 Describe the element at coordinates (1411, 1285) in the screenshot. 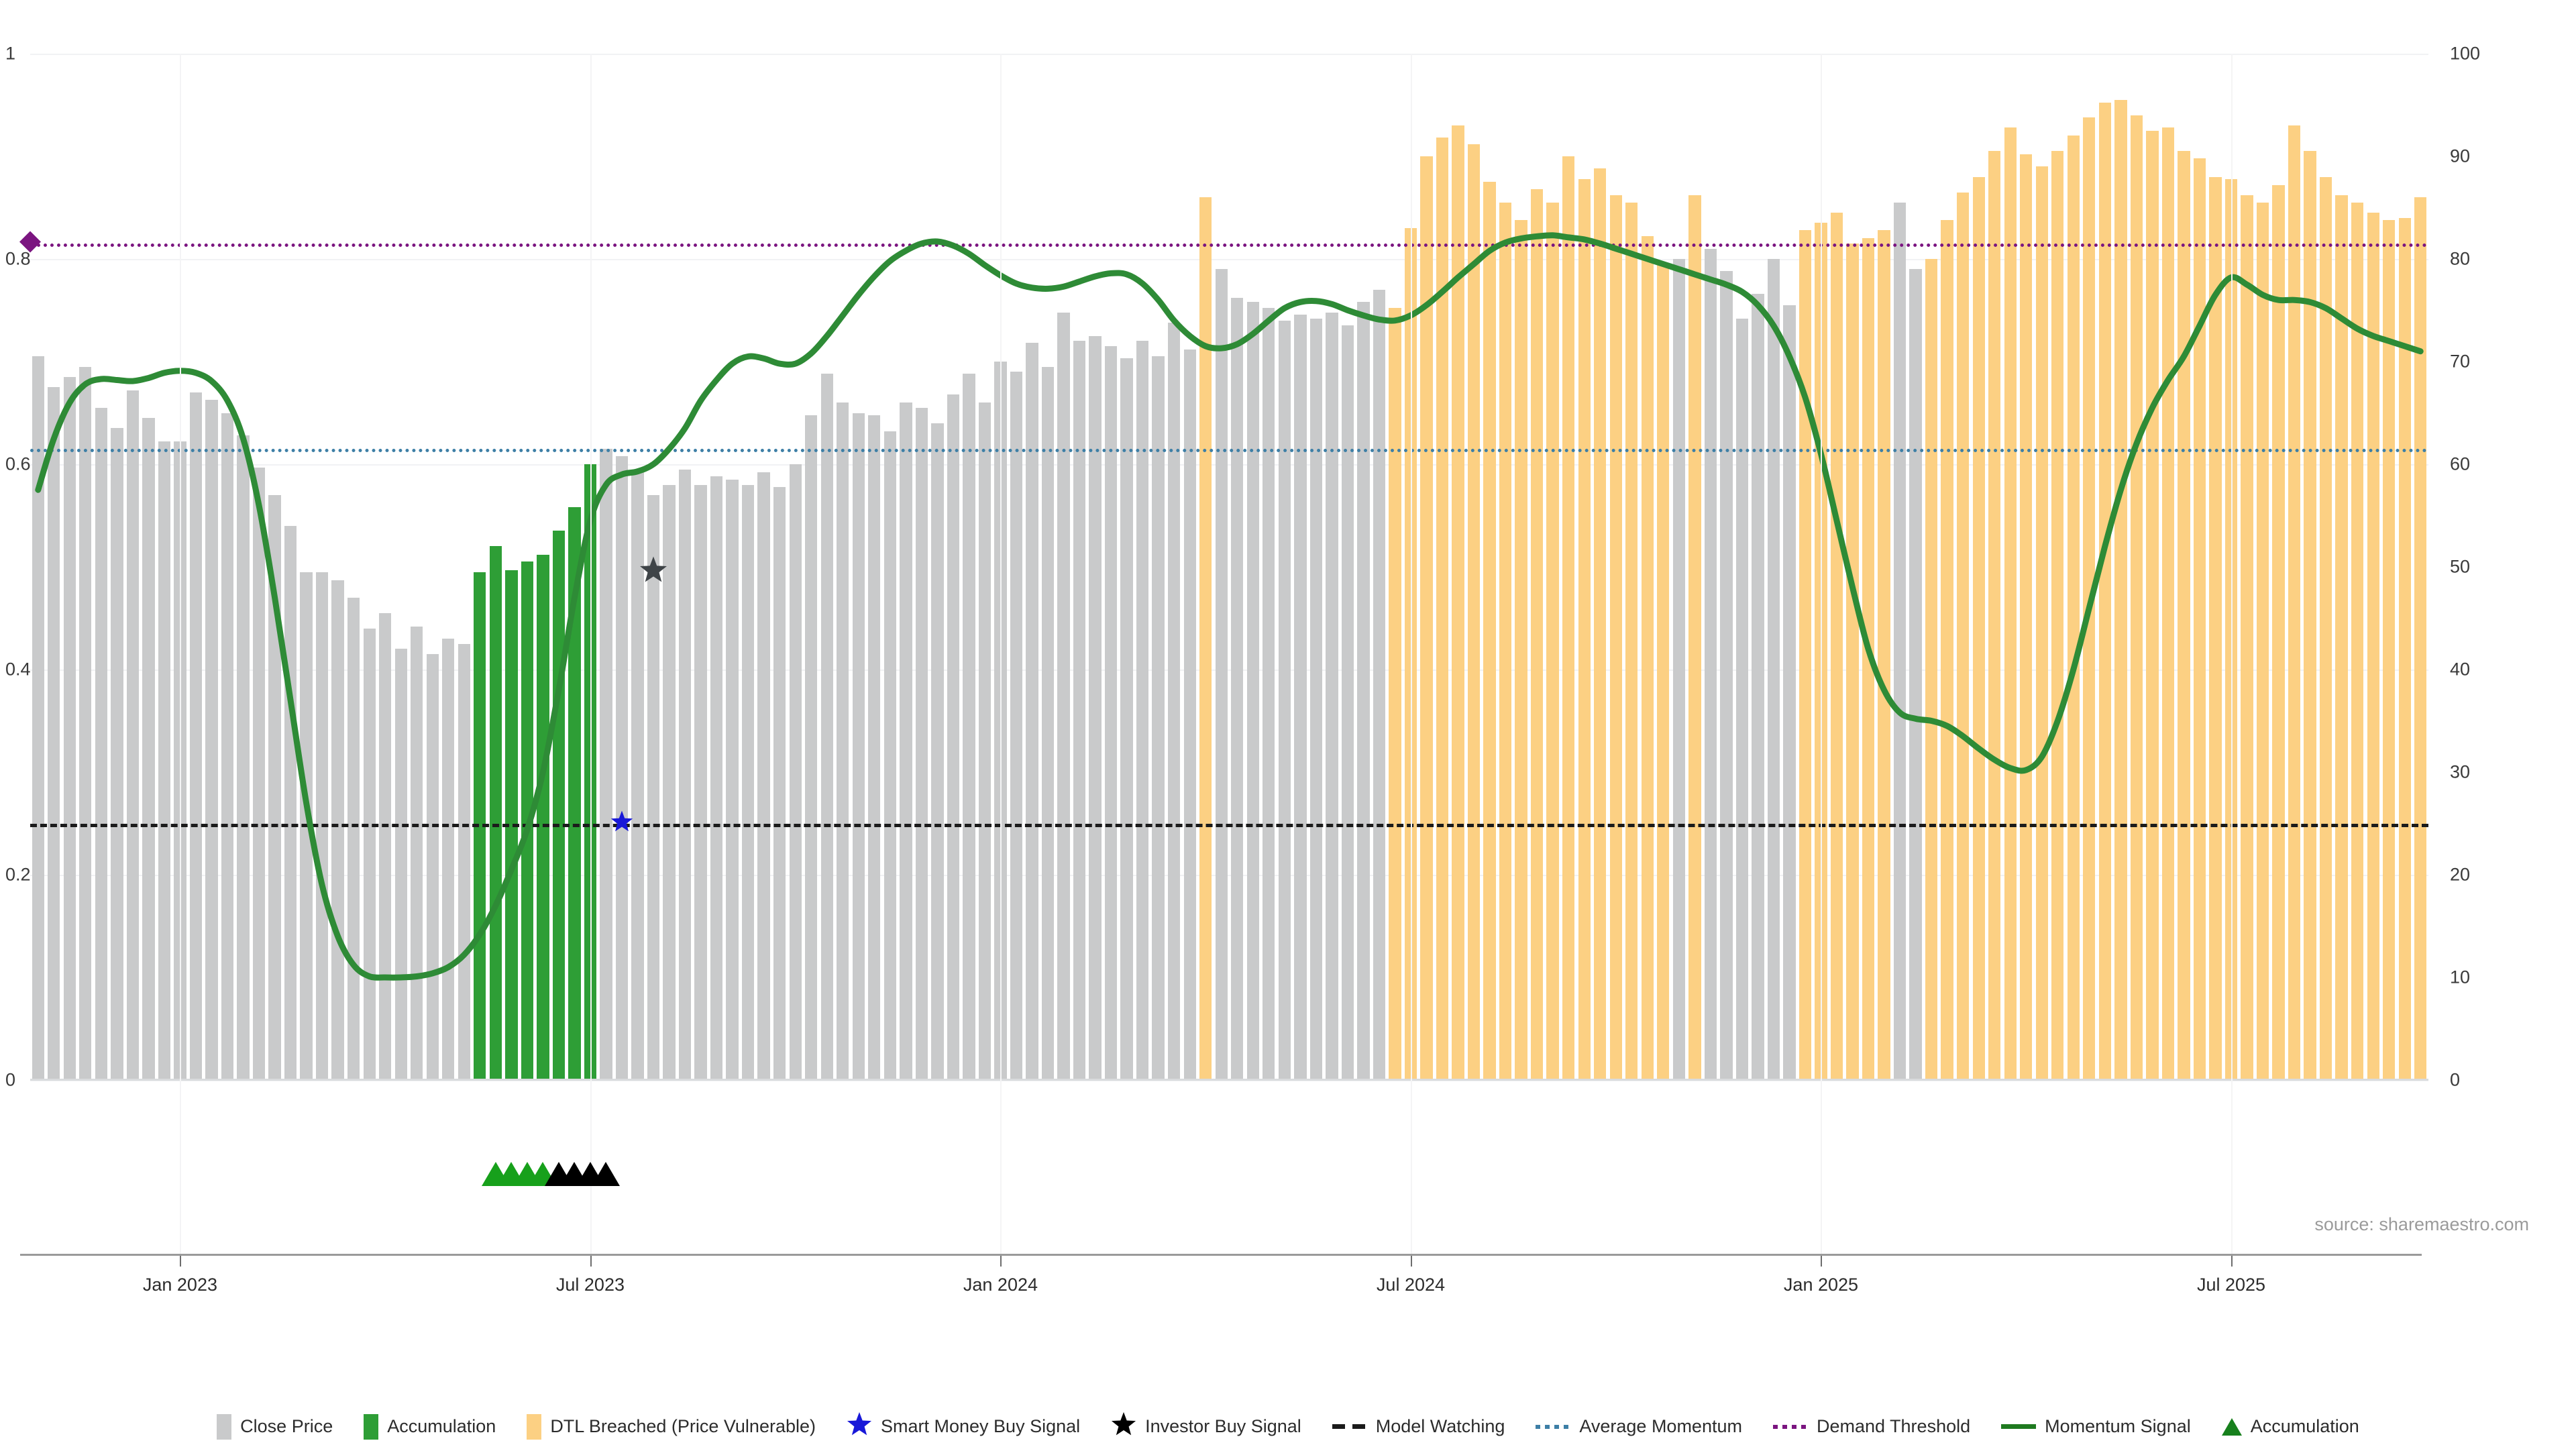

I see `x-axis-label: Jul 2024` at that location.